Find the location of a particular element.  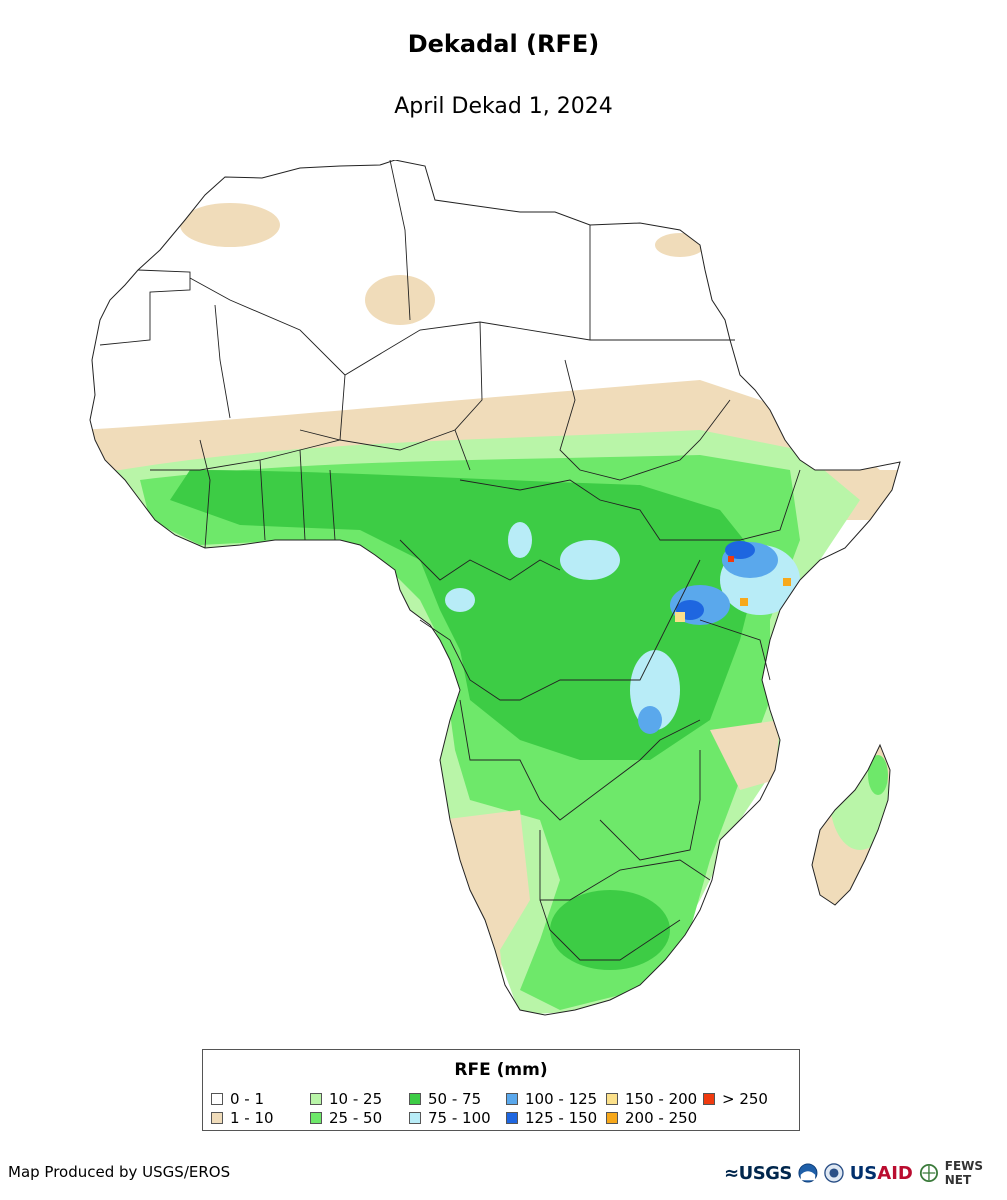

legend-item-200-250: 200 - 250 is located at coordinates (651, 1118).